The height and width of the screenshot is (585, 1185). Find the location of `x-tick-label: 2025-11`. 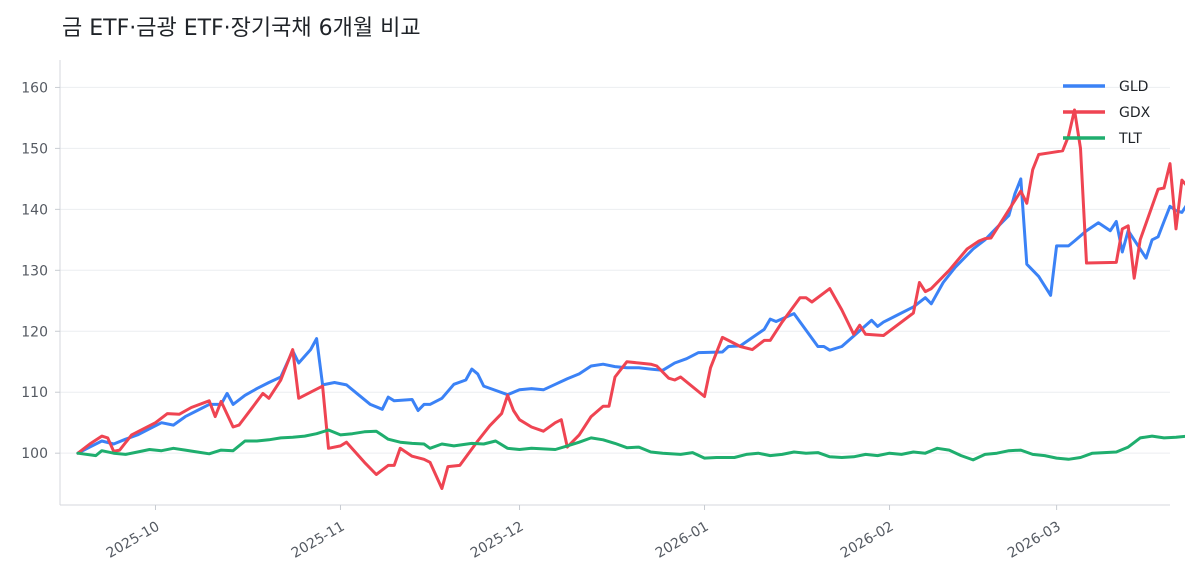

x-tick-label: 2025-11 is located at coordinates (318, 540).